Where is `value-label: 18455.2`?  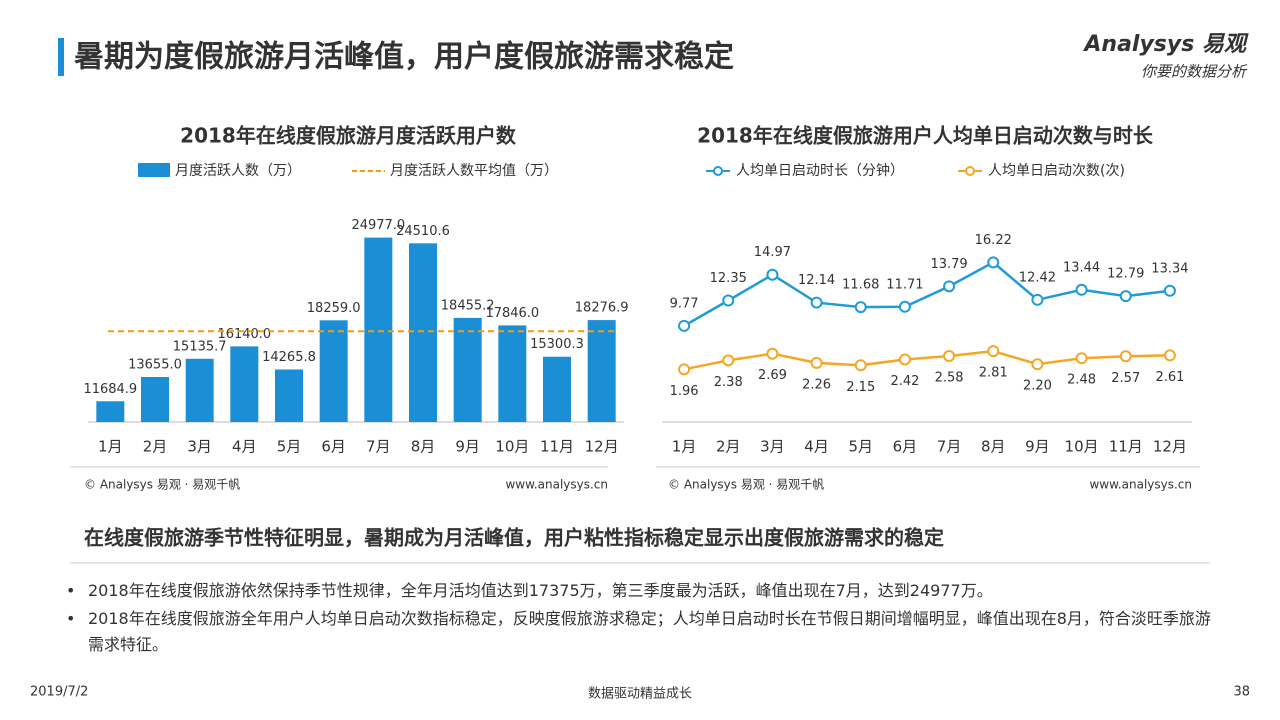 value-label: 18455.2 is located at coordinates (468, 305).